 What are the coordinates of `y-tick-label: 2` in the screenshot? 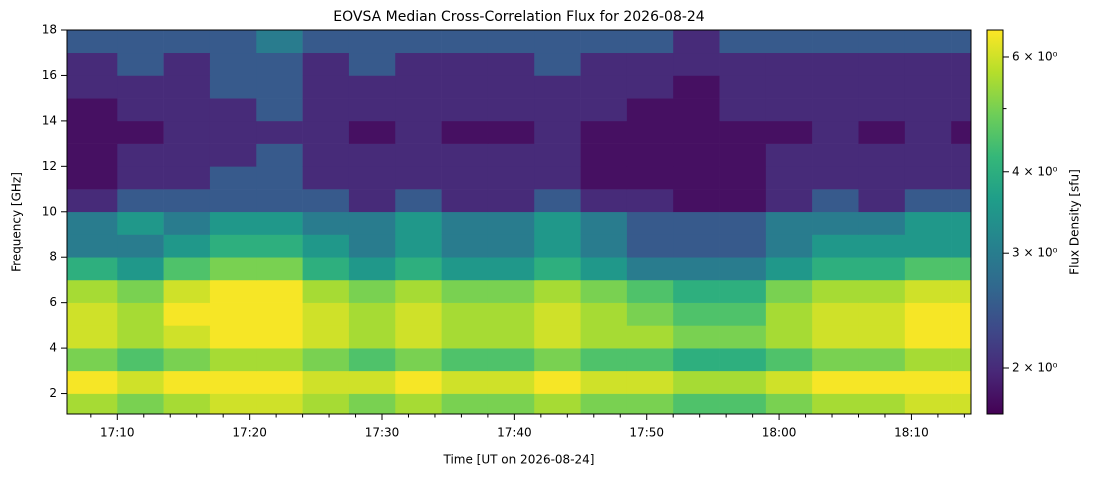 It's located at (53, 393).